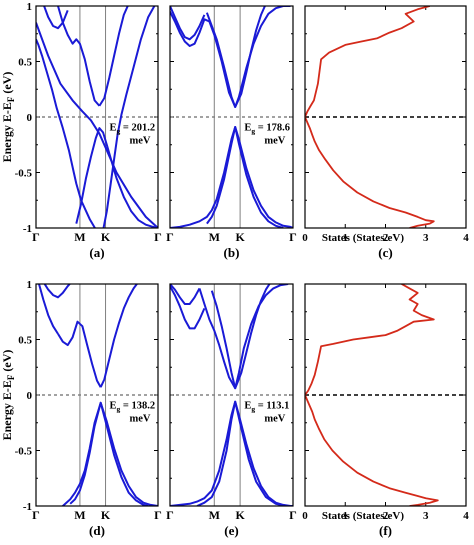  I want to click on gap-label: Eg = 138.2, so click(132, 406).